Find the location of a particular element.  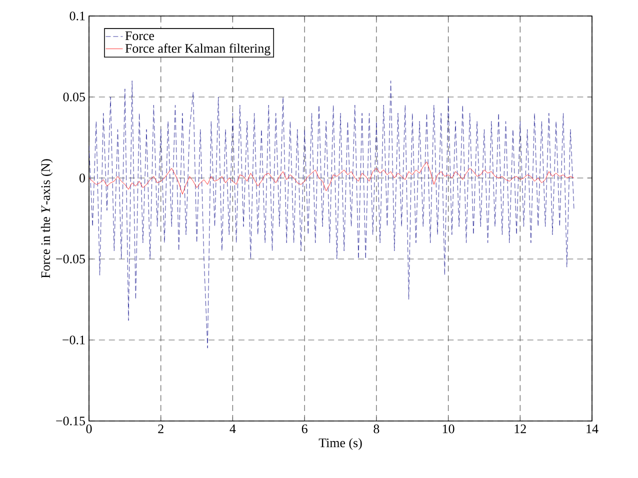

y-tick-label: −0.05 is located at coordinates (70, 259).